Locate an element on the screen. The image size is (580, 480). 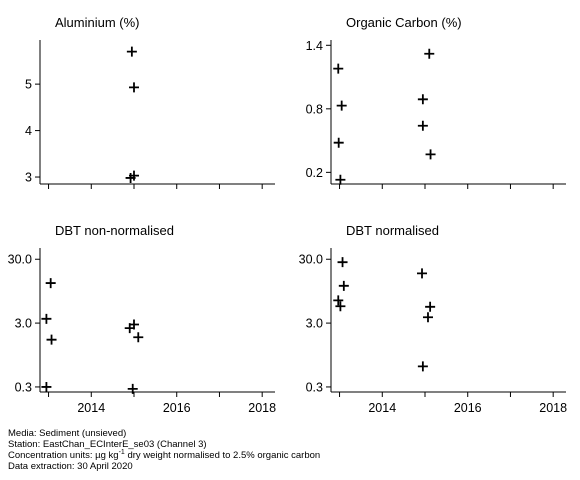
footer-media: Media: Sediment (unsieved) is located at coordinates (164, 433).